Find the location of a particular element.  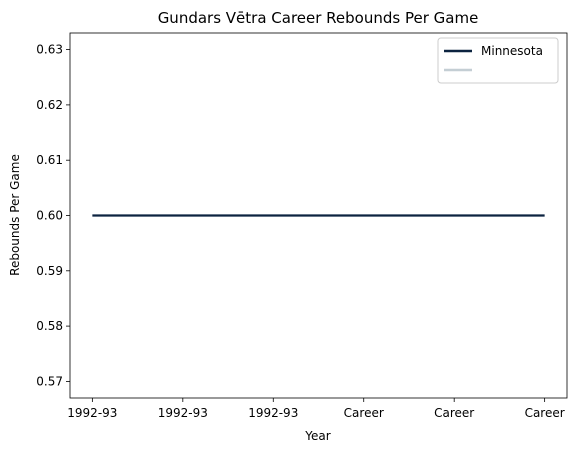

y-tick-label: 0.58 is located at coordinates (49, 326).